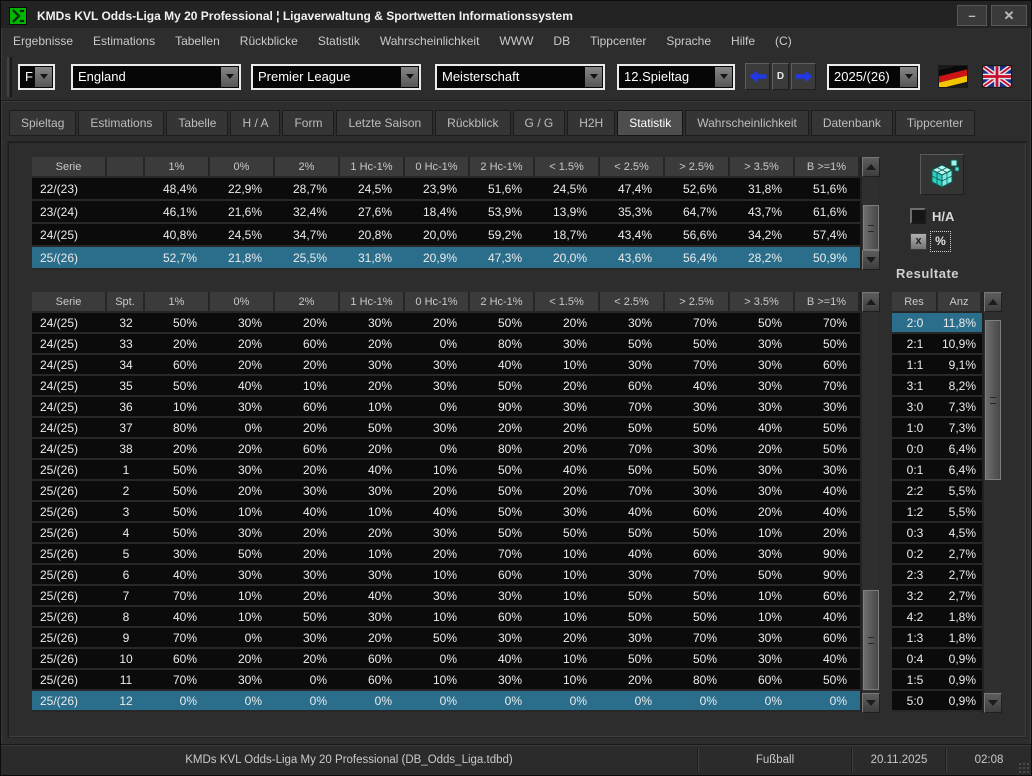 This screenshot has width=1032, height=776. What do you see at coordinates (747, 123) in the screenshot?
I see `tab-wahrscheinlichkeit: Wahrscheinlichkeit` at bounding box center [747, 123].